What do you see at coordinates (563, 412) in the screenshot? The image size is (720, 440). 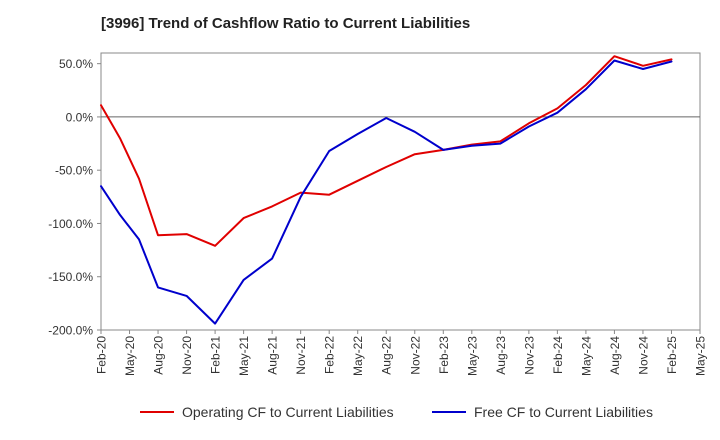 I see `legend-label-free-cf: Free CF to Current Liabilities` at bounding box center [563, 412].